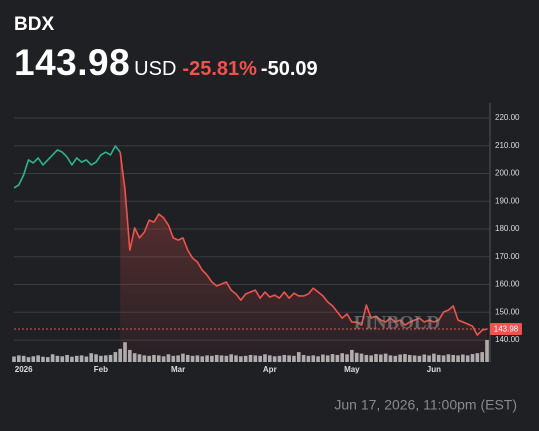  Describe the element at coordinates (425, 405) in the screenshot. I see `timestamp: Jun 17, 2026, 11:00pm (EST)` at that location.